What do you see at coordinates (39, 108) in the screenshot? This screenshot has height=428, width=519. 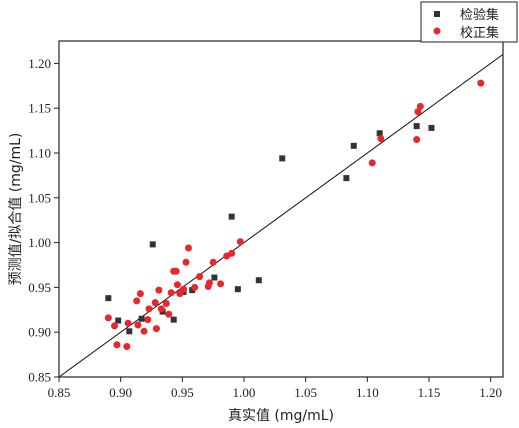 I see `y-tick-label: 1.15` at bounding box center [39, 108].